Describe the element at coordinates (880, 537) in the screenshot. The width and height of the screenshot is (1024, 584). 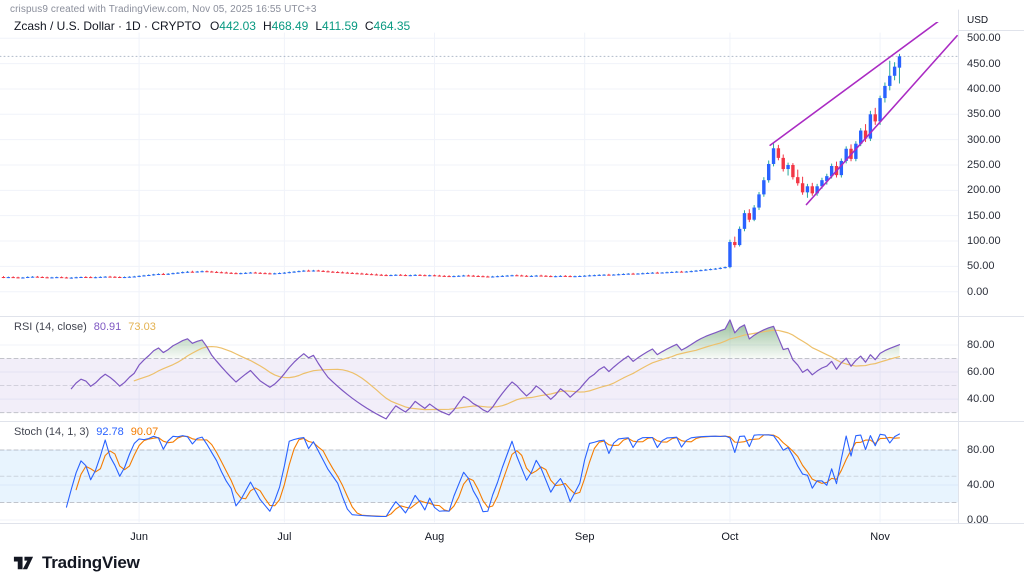
I see `month-label-nov: Nov` at that location.